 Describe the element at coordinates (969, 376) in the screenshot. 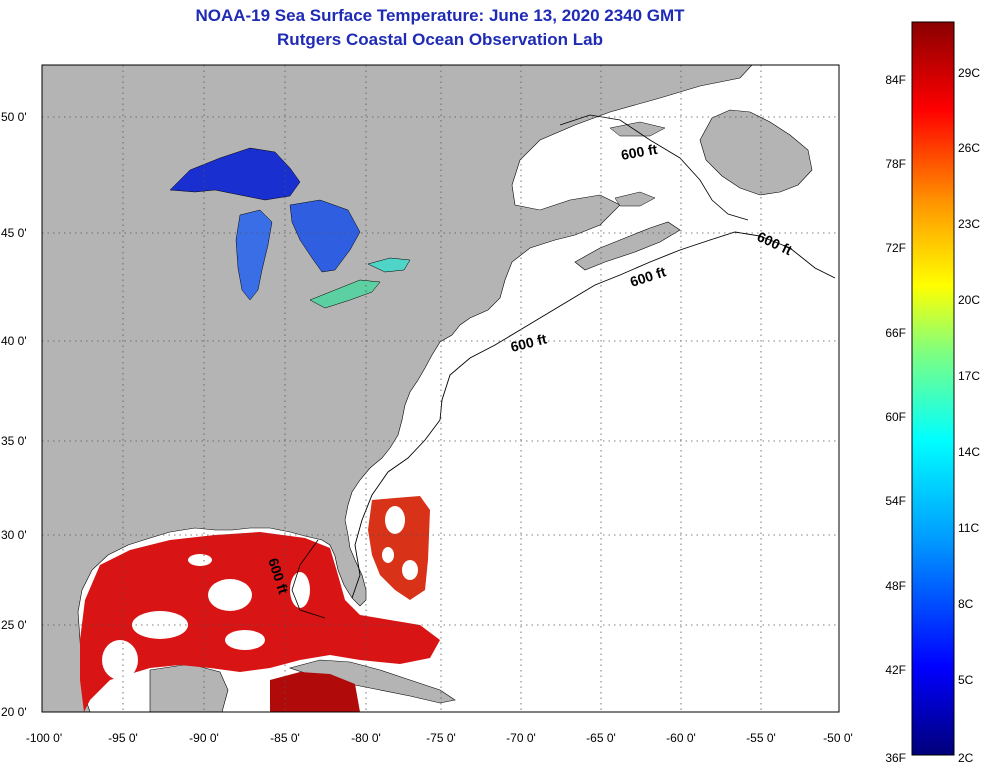

I see `colorbar-c-label: 17C` at that location.